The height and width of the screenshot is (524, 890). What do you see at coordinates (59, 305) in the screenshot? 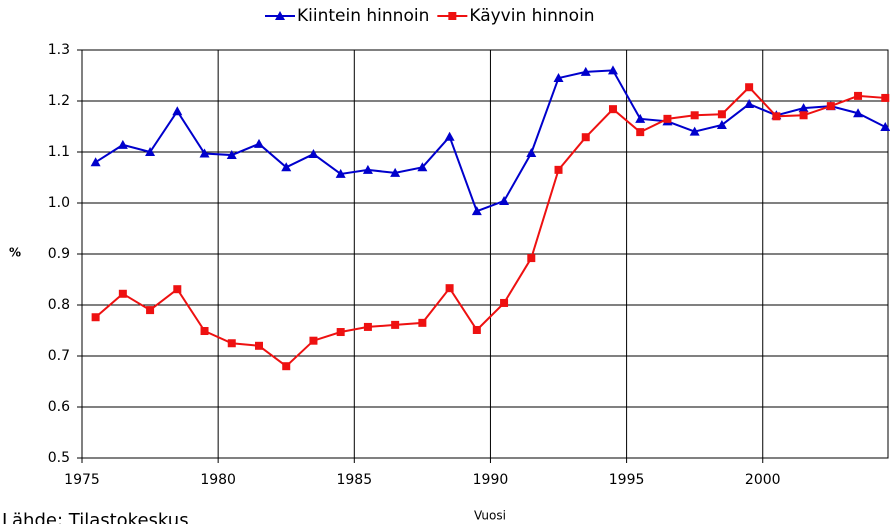
I see `y-tick-label: 0.8` at bounding box center [59, 305].